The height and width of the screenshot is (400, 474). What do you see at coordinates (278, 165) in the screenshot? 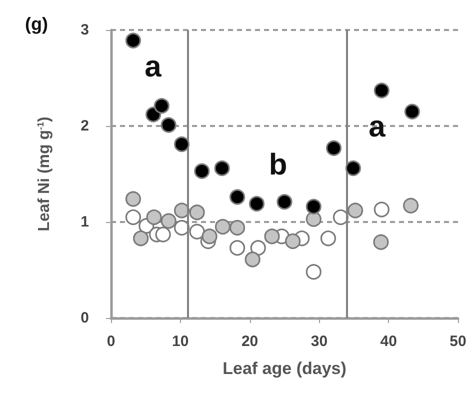
I see `annotation: b` at bounding box center [278, 165].